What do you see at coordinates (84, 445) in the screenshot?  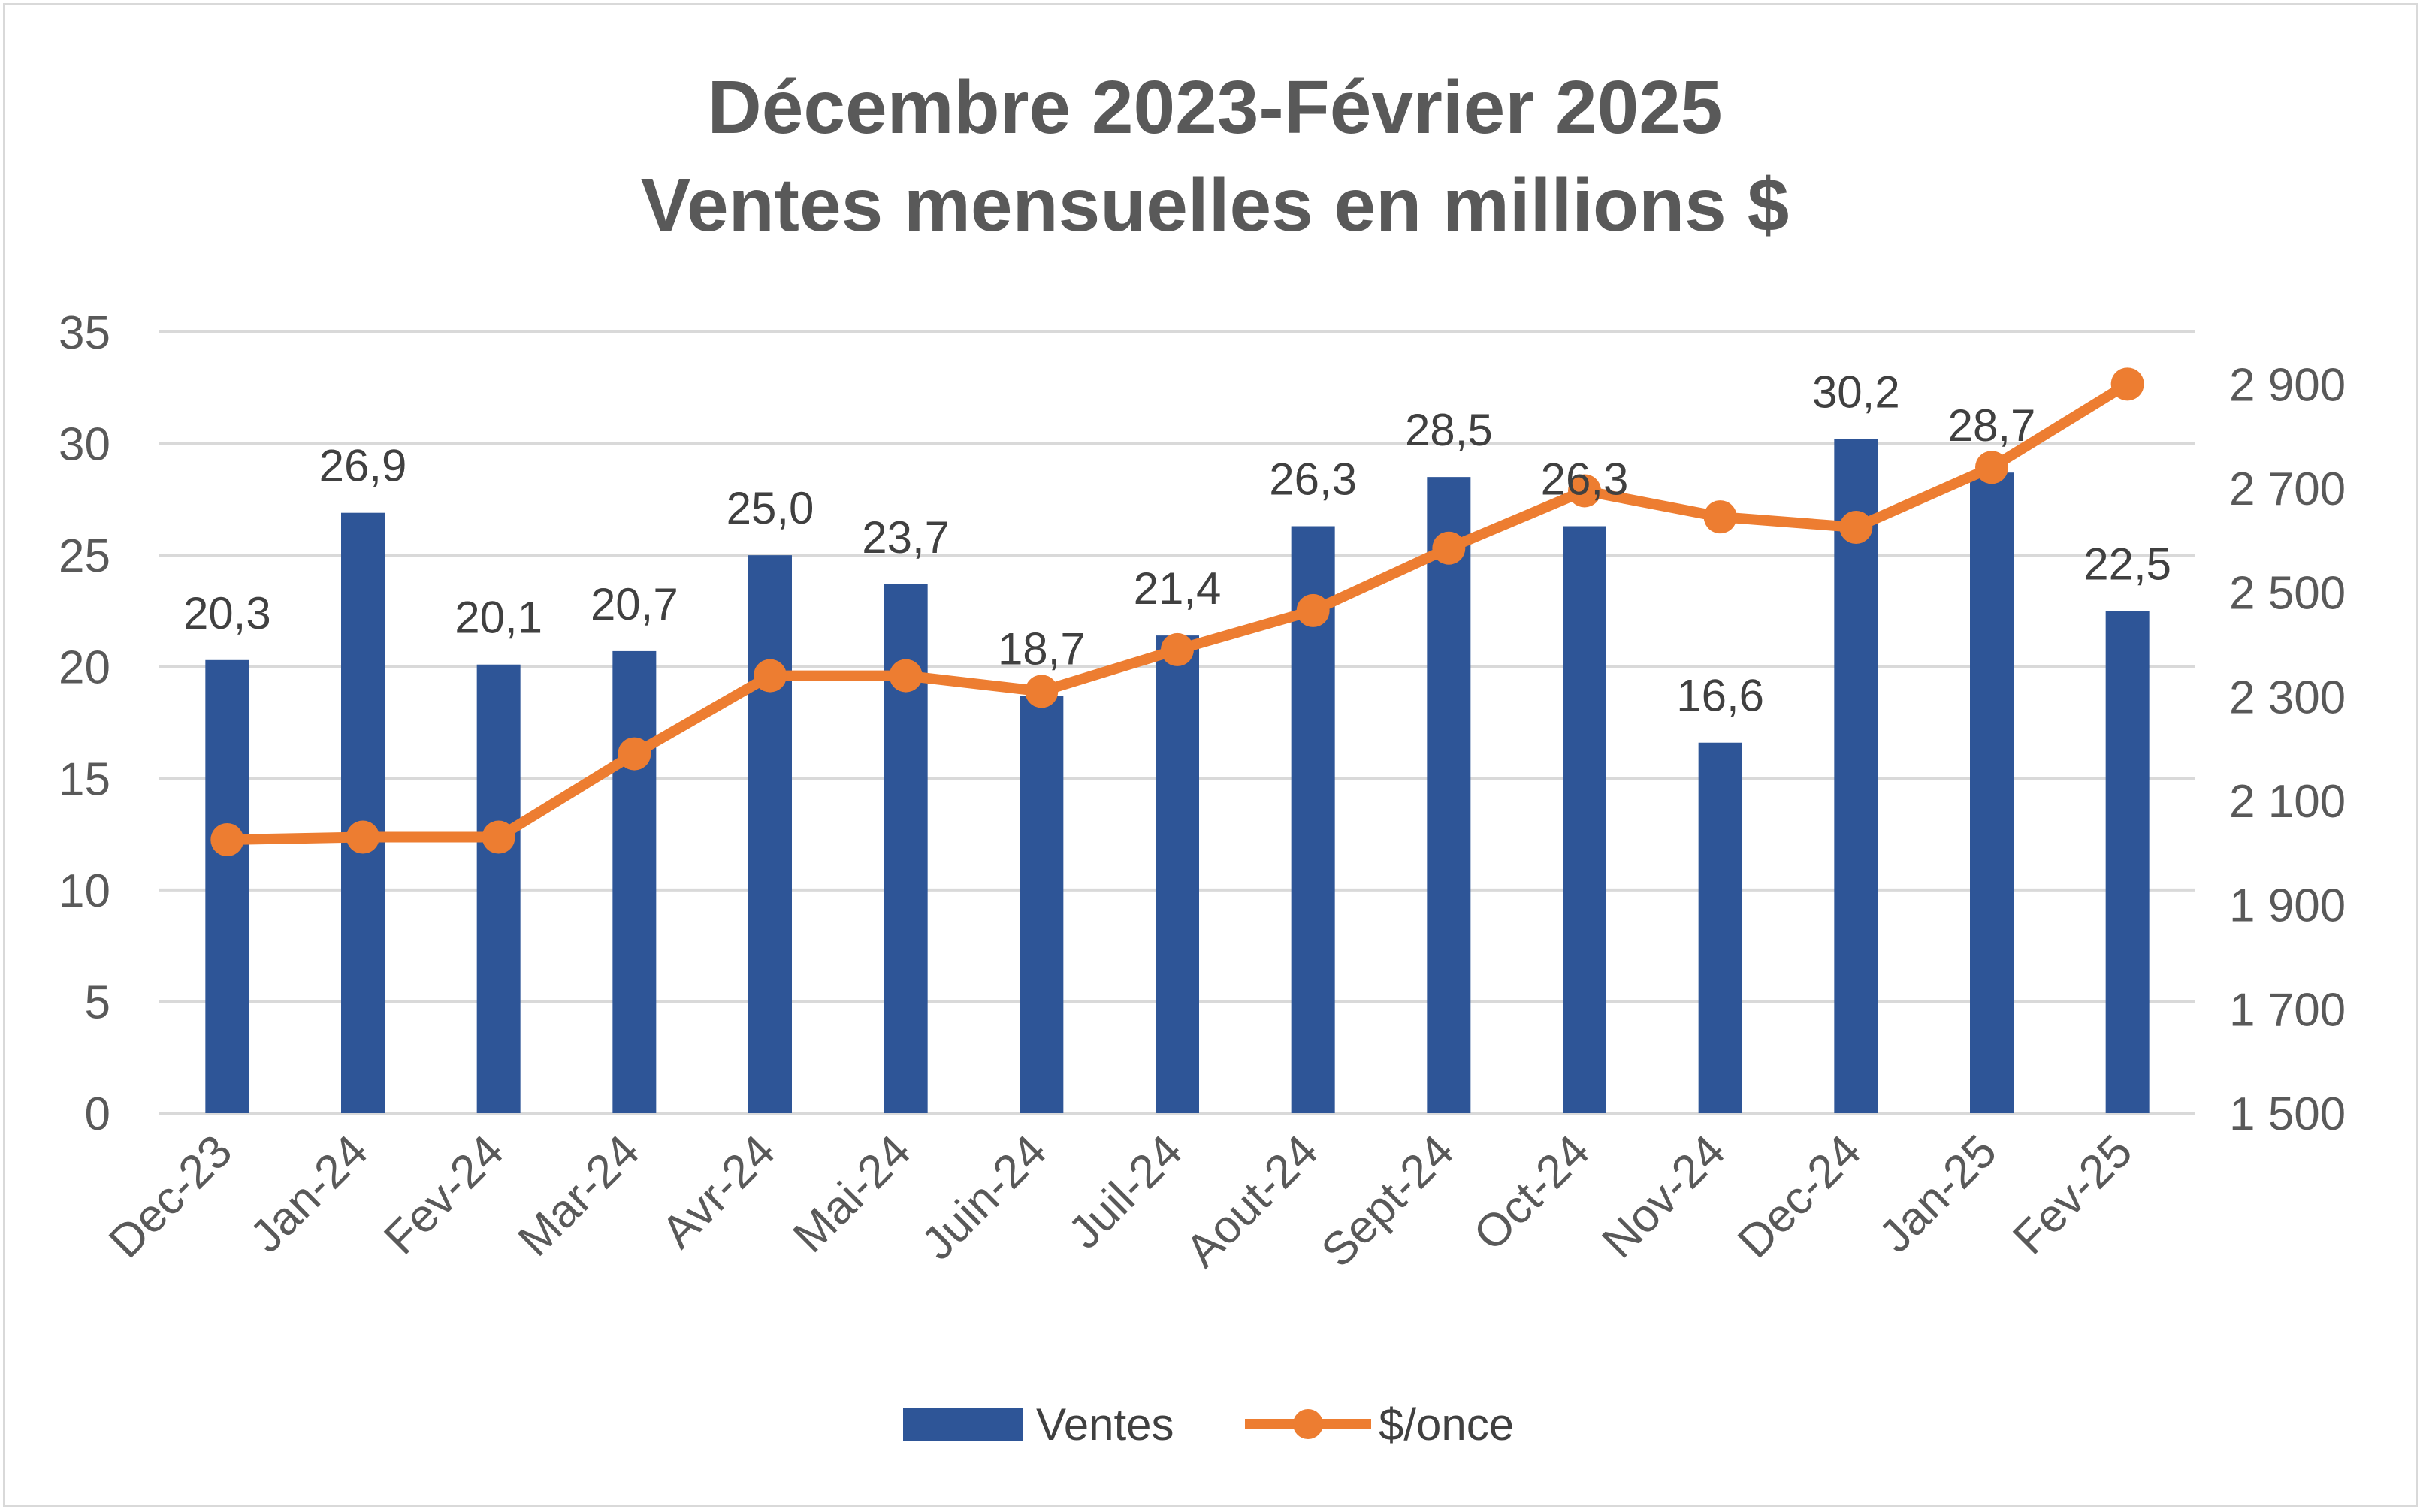 I see `y-left-tick-label: 30` at bounding box center [84, 445].